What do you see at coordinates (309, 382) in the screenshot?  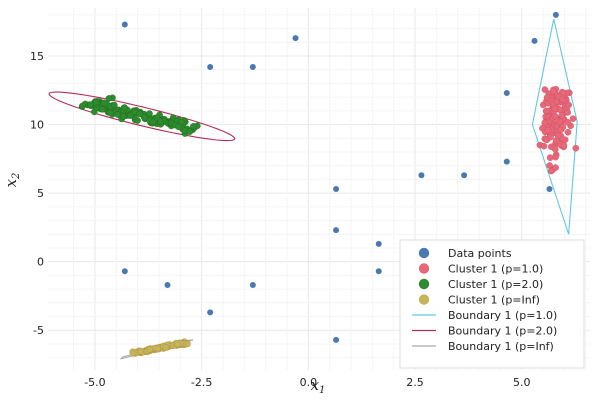 I see `x-tick-label: 0.0` at bounding box center [309, 382].